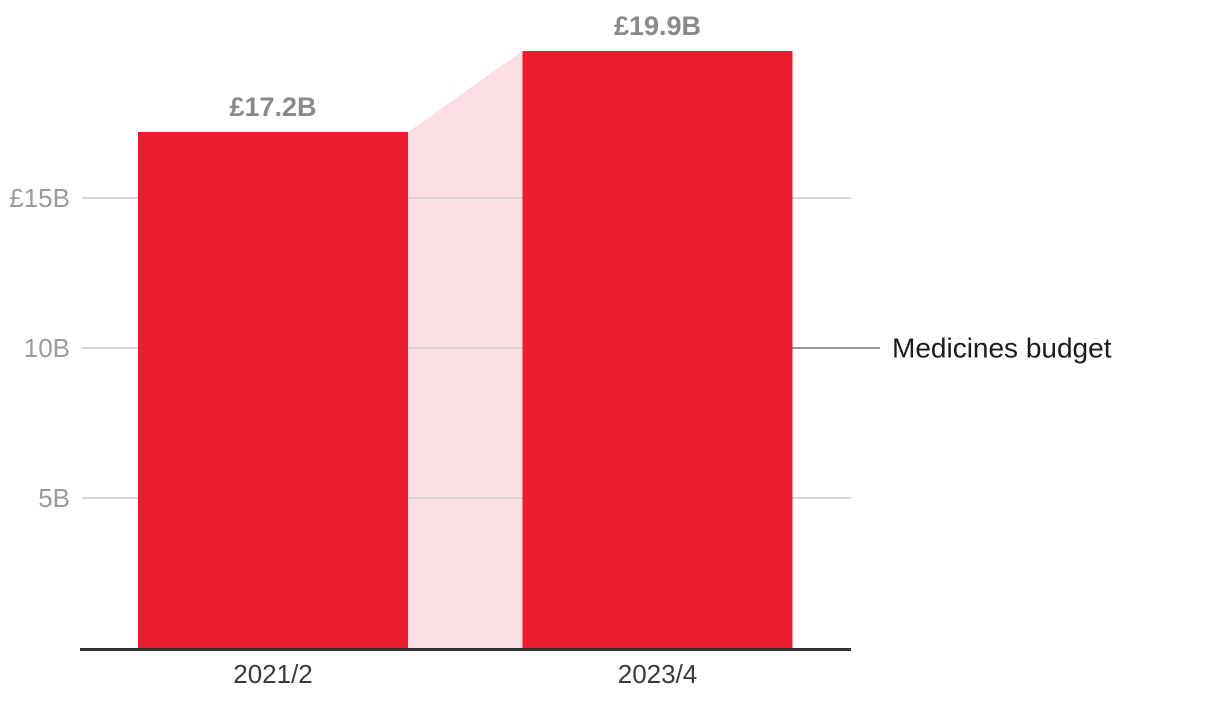  What do you see at coordinates (39, 198) in the screenshot?
I see `y-tick-label-15b: £15B` at bounding box center [39, 198].